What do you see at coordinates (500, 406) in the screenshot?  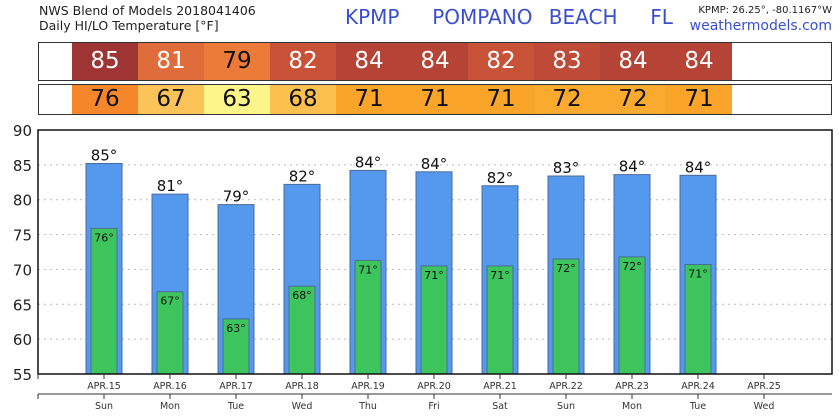 I see `x-weekday-label: Sat` at bounding box center [500, 406].